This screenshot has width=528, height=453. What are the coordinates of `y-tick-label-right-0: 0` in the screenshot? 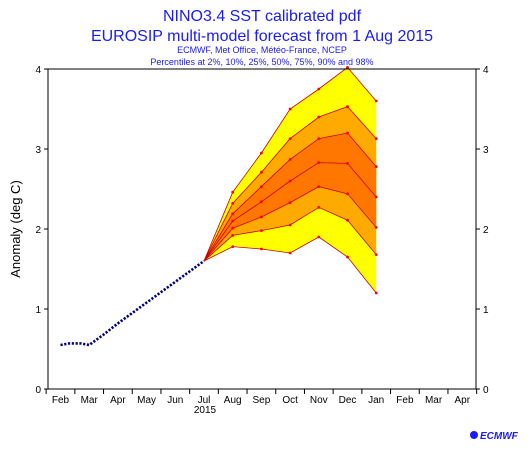 It's located at (486, 390).